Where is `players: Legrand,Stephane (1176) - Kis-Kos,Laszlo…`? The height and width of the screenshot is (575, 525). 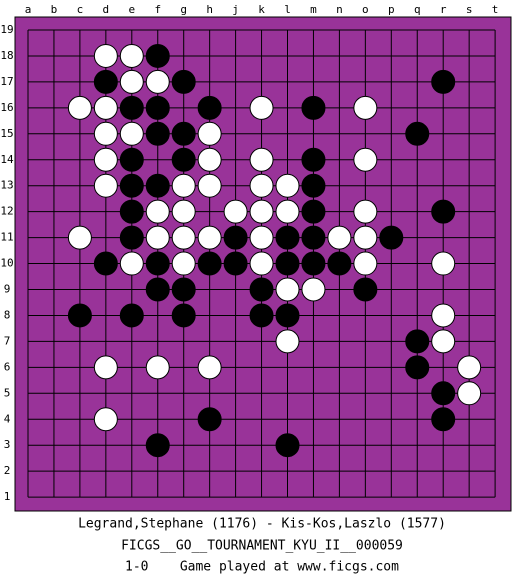 players: Legrand,Stephane (1176) - Kis-Kos,Laszlo… is located at coordinates (262, 524).